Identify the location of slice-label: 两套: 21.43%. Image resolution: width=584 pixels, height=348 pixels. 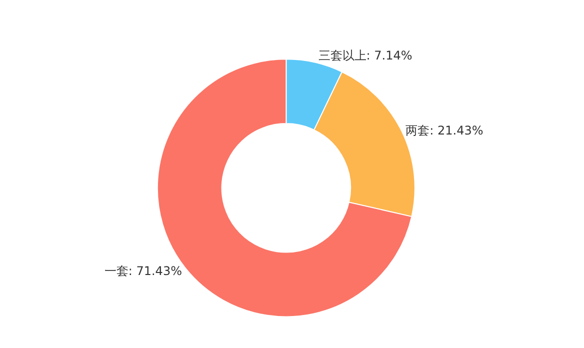
(445, 131).